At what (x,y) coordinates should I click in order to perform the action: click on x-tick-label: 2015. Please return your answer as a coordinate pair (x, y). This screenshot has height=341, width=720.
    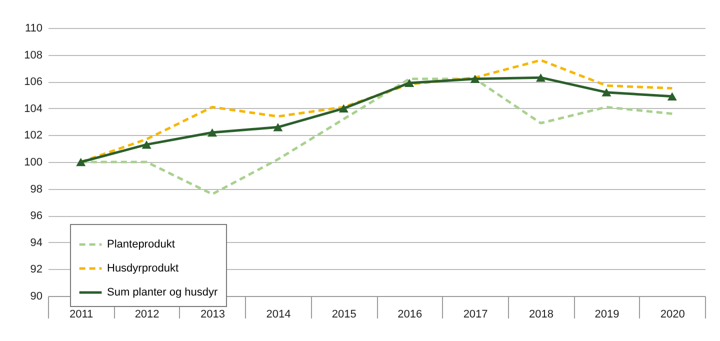
    Looking at the image, I should click on (344, 314).